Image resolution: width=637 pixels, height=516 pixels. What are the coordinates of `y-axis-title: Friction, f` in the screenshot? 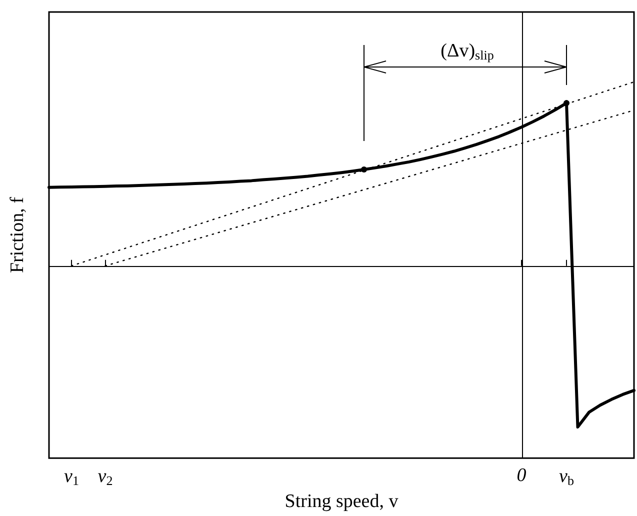 It's located at (17, 235).